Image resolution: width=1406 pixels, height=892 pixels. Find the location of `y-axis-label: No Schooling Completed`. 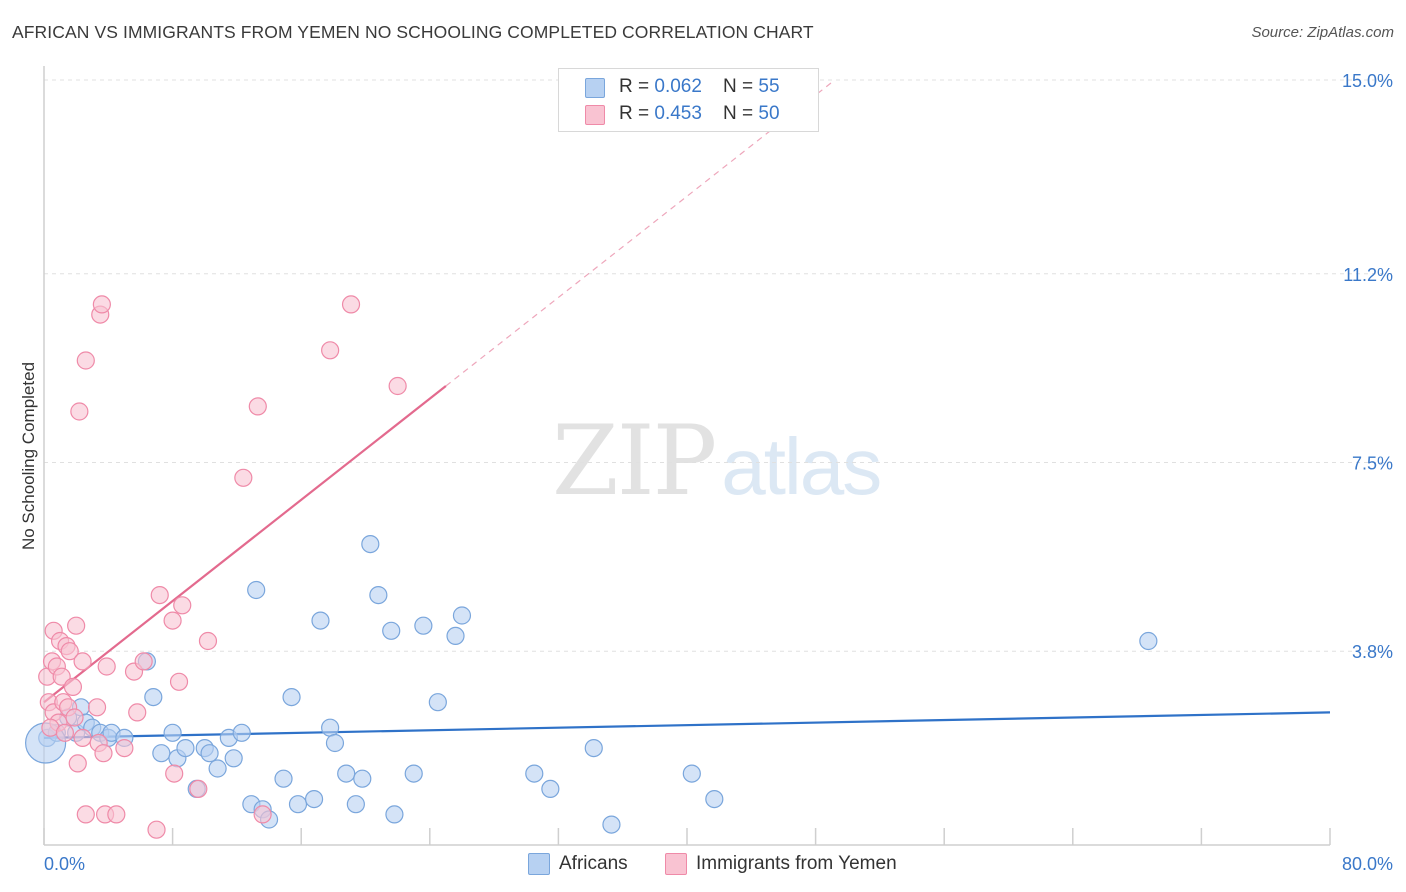

y-axis-label: No Schooling Completed is located at coordinates (28, 456).